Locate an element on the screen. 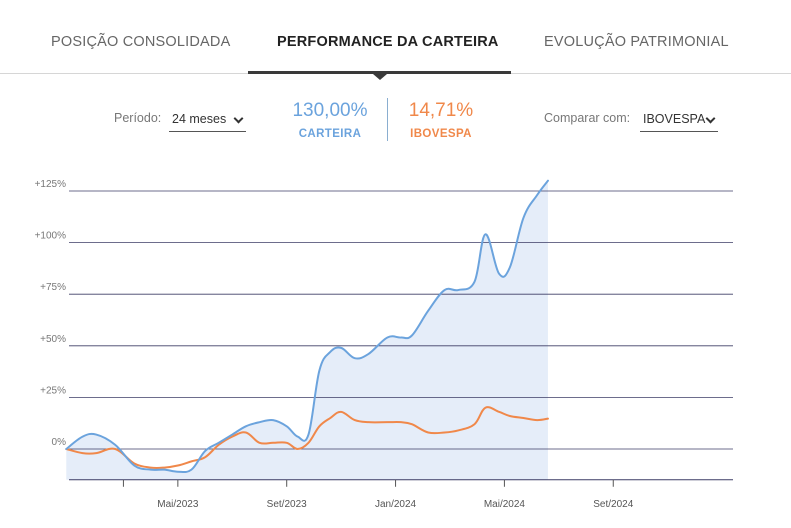 Image resolution: width=791 pixels, height=528 pixels. benchmark-metric: 14,71% IBOVESPA is located at coordinates (441, 120).